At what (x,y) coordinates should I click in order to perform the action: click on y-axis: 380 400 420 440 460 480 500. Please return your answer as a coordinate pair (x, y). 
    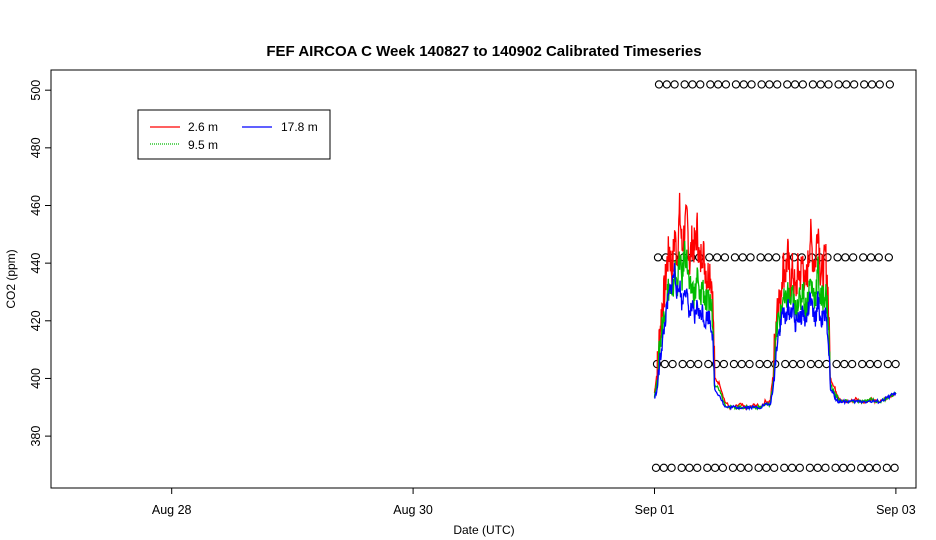
    Looking at the image, I should click on (40, 263).